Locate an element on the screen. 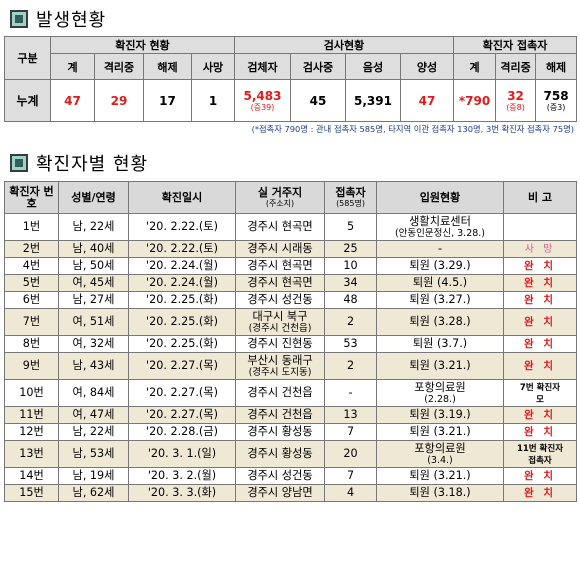 This screenshot has height=577, width=580. cell-address: 경주시 건천읍 is located at coordinates (280, 415).